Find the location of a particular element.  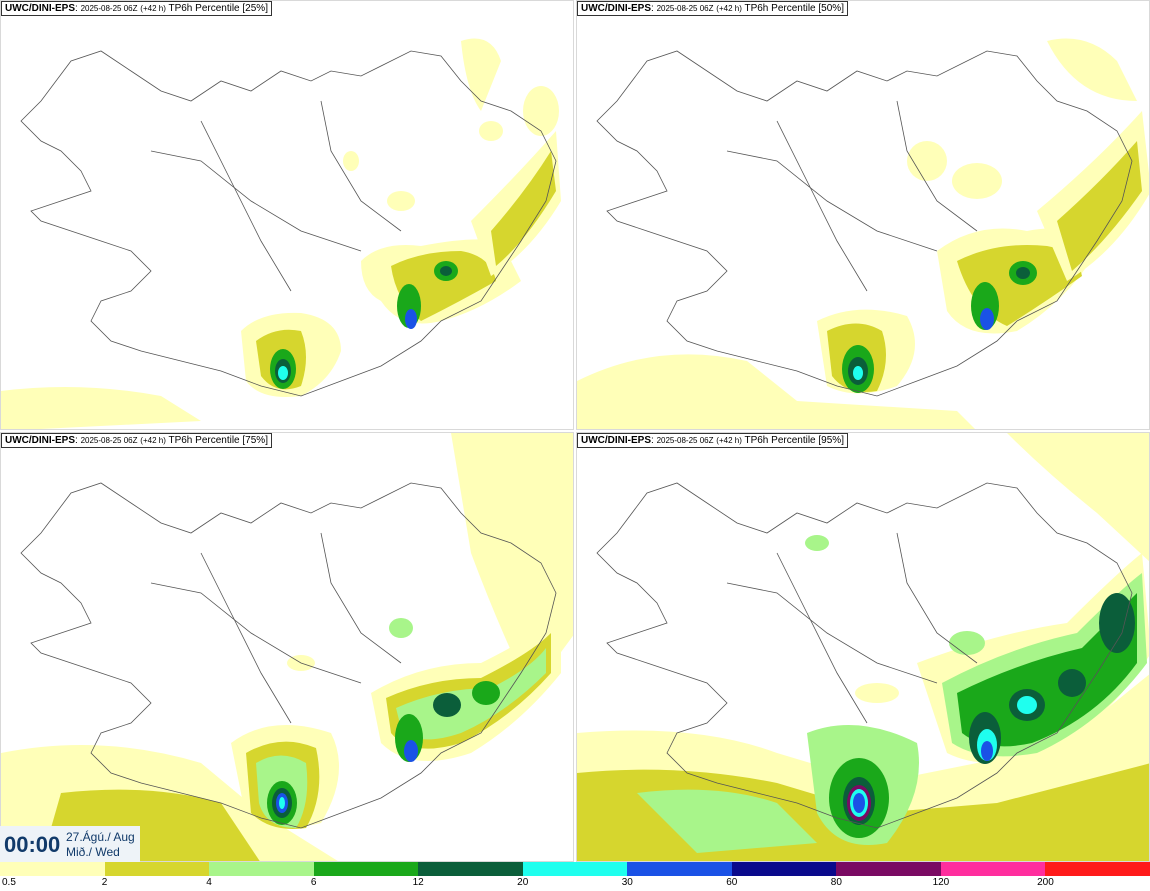

colorbar-tick-label: 0.5 is located at coordinates (9, 882).